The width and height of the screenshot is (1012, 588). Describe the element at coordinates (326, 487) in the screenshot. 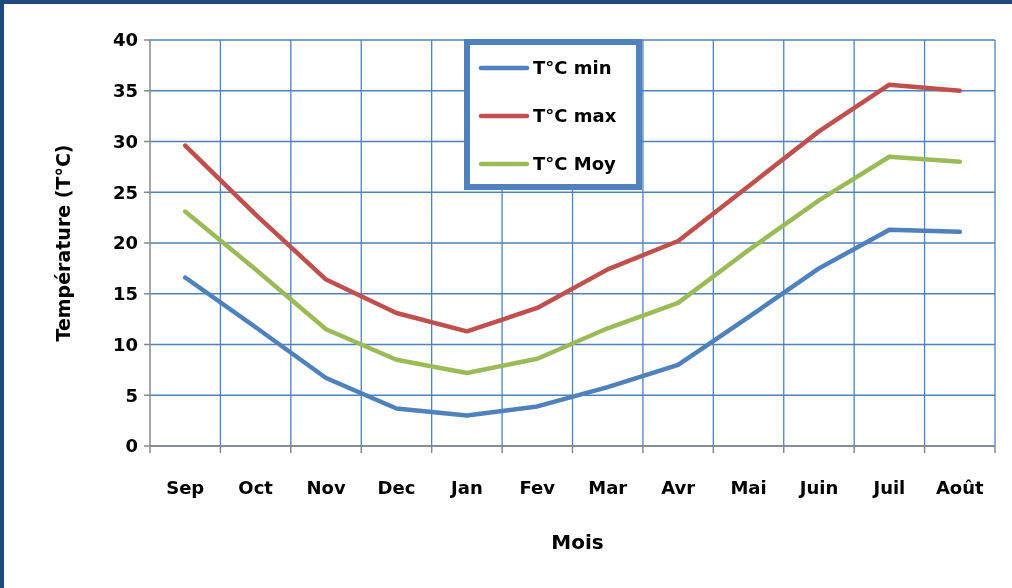

I see `x-tick-label: Nov` at that location.